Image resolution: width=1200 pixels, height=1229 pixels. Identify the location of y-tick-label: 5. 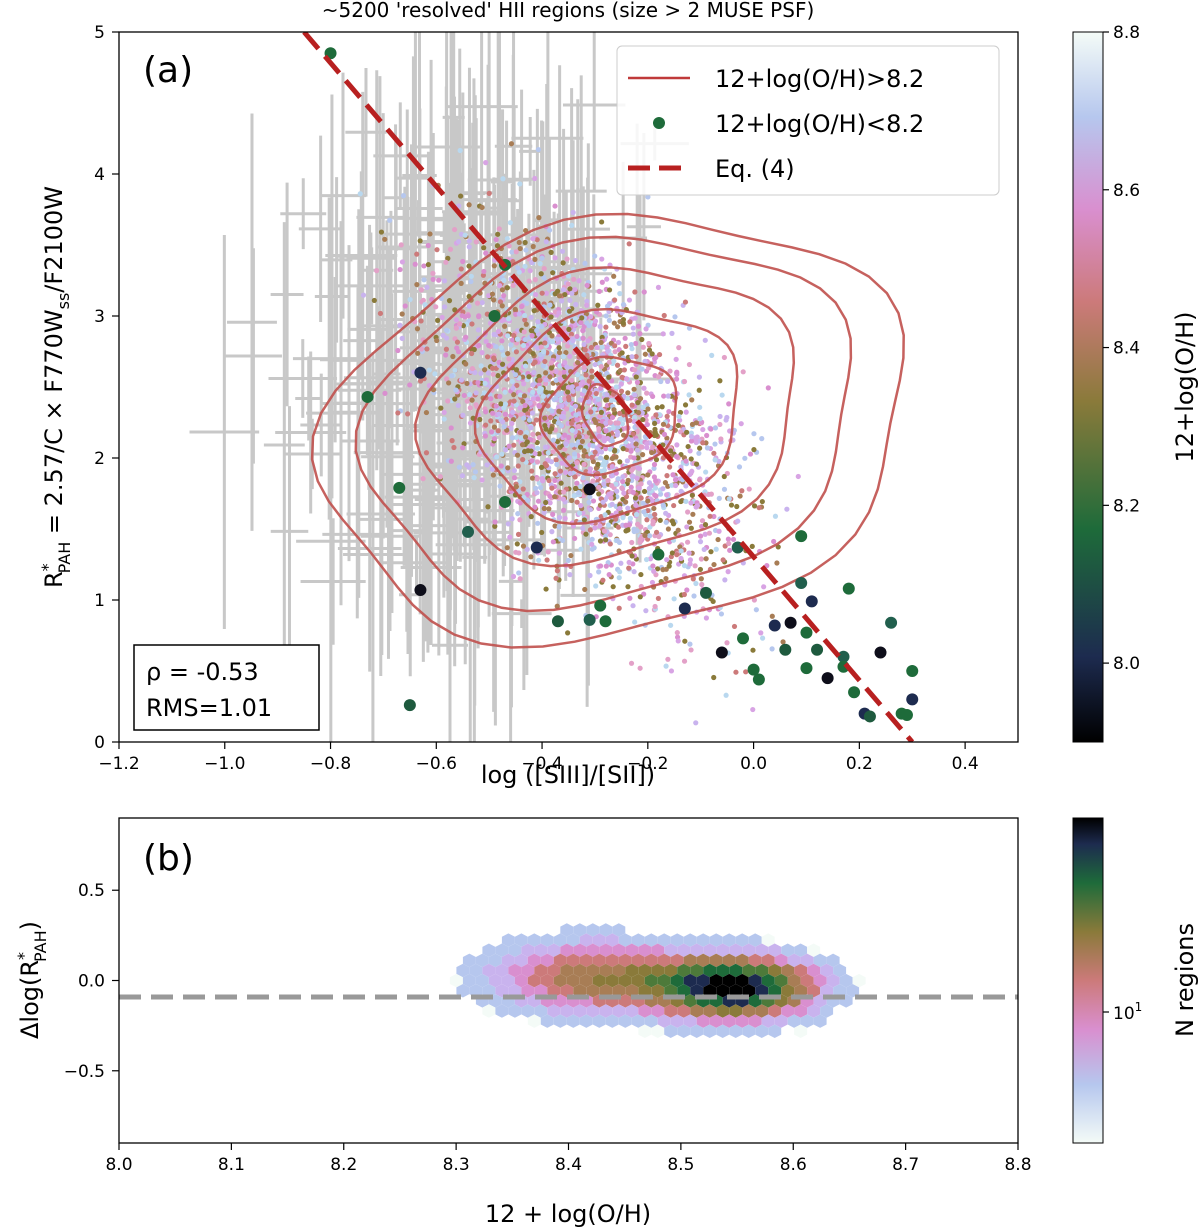
(99, 33).